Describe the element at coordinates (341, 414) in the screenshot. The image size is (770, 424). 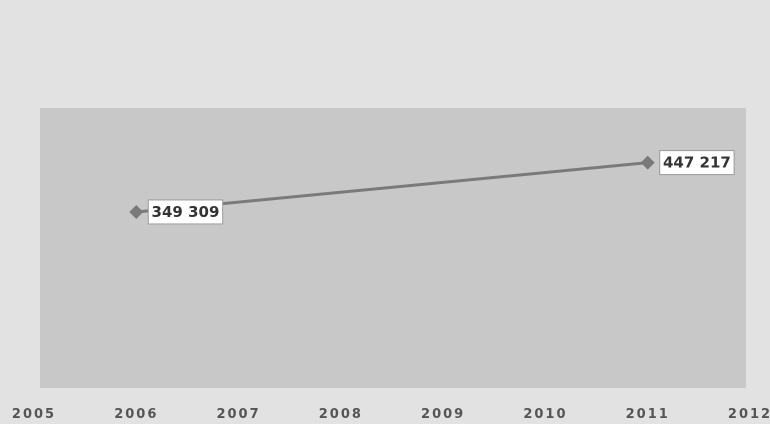
I see `x-tick-label: 2008` at that location.